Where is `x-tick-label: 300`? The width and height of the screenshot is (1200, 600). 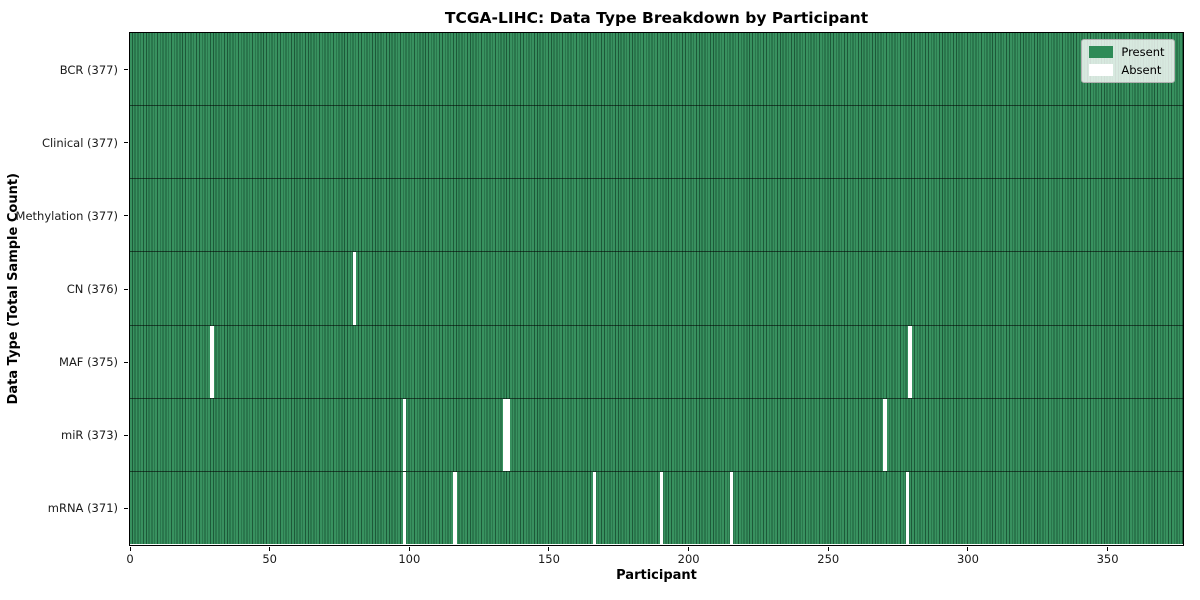
x-tick-label: 300 is located at coordinates (967, 559).